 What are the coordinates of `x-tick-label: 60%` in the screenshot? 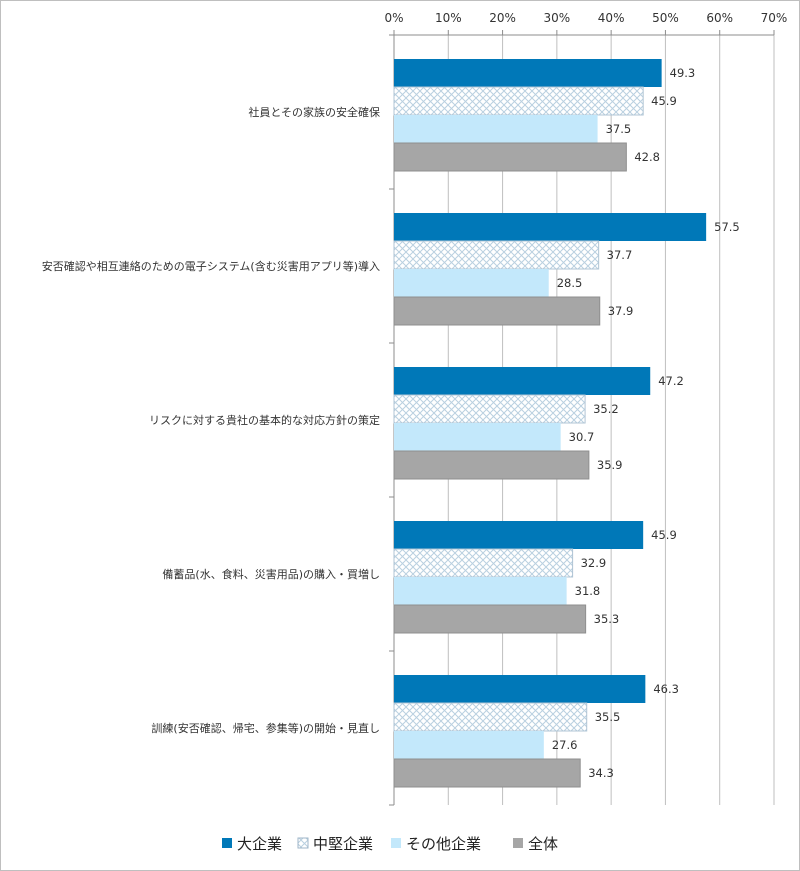 It's located at (719, 18).